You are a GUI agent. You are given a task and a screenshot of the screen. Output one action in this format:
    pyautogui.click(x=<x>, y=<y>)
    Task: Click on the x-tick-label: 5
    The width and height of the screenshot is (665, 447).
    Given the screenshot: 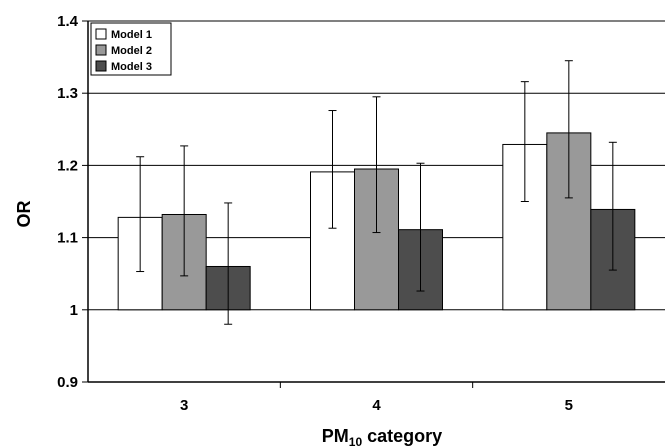 What is the action you would take?
    pyautogui.click(x=569, y=405)
    